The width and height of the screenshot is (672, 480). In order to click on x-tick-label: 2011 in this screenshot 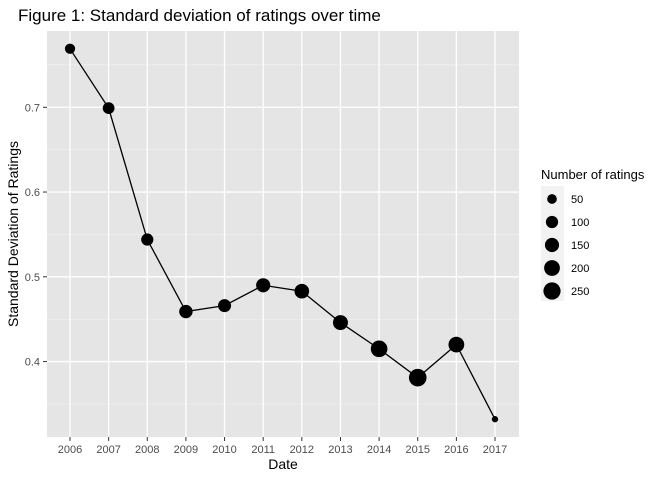, I will do `click(263, 450)`.